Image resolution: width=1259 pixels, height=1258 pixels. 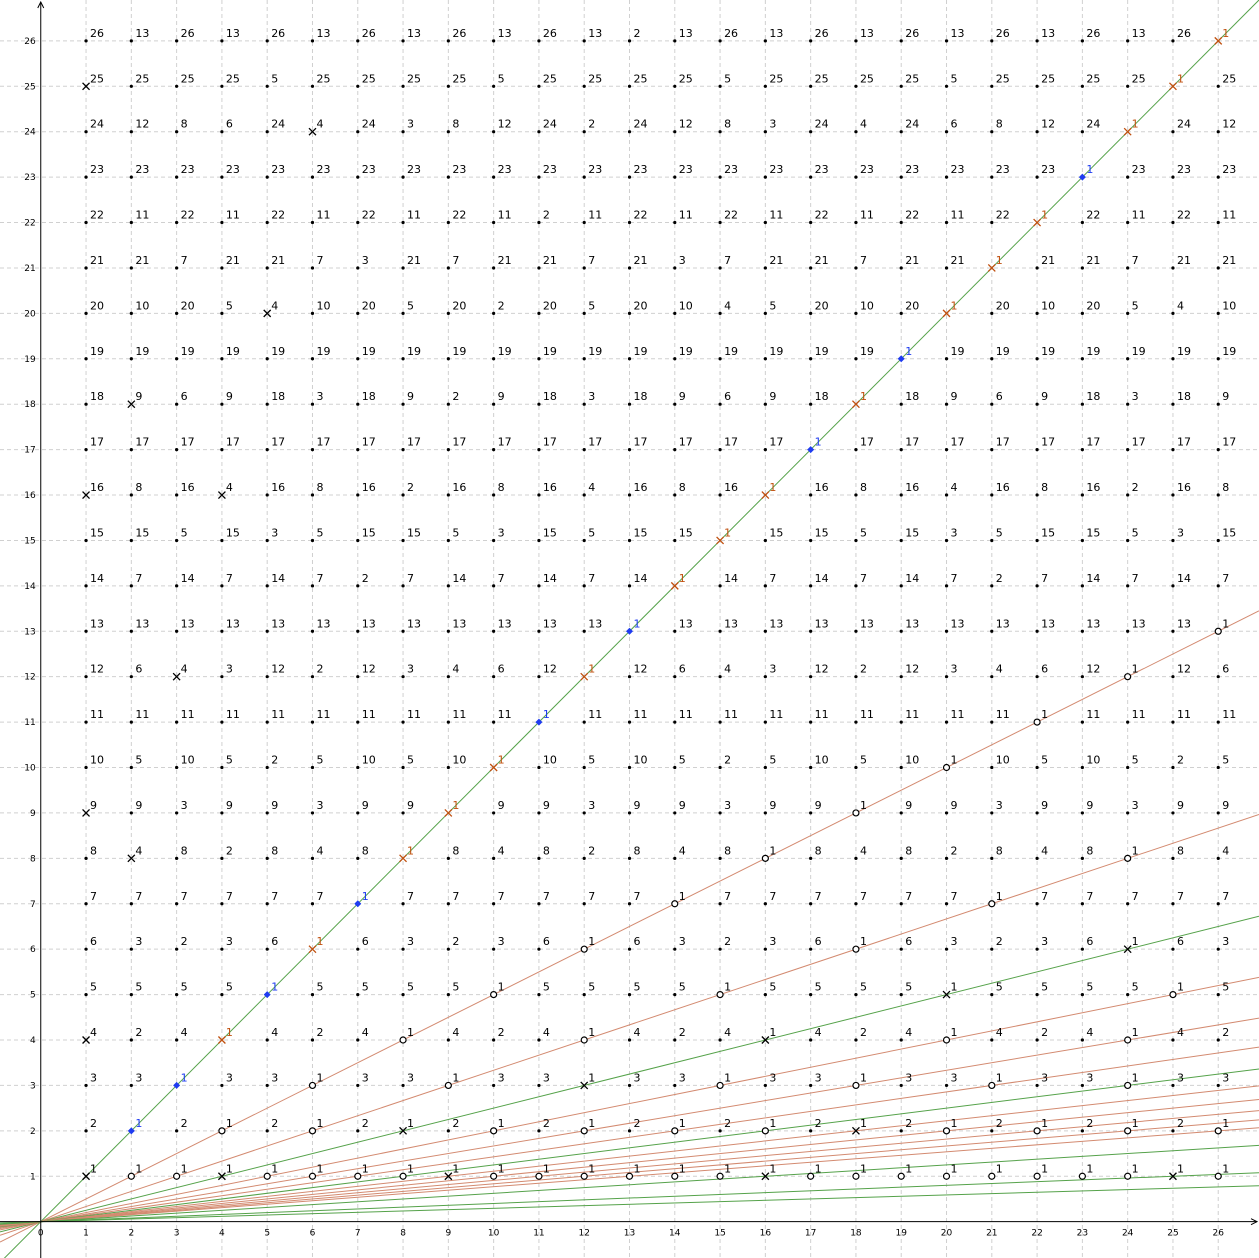 I want to click on point-label: 16, so click(x=188, y=487).